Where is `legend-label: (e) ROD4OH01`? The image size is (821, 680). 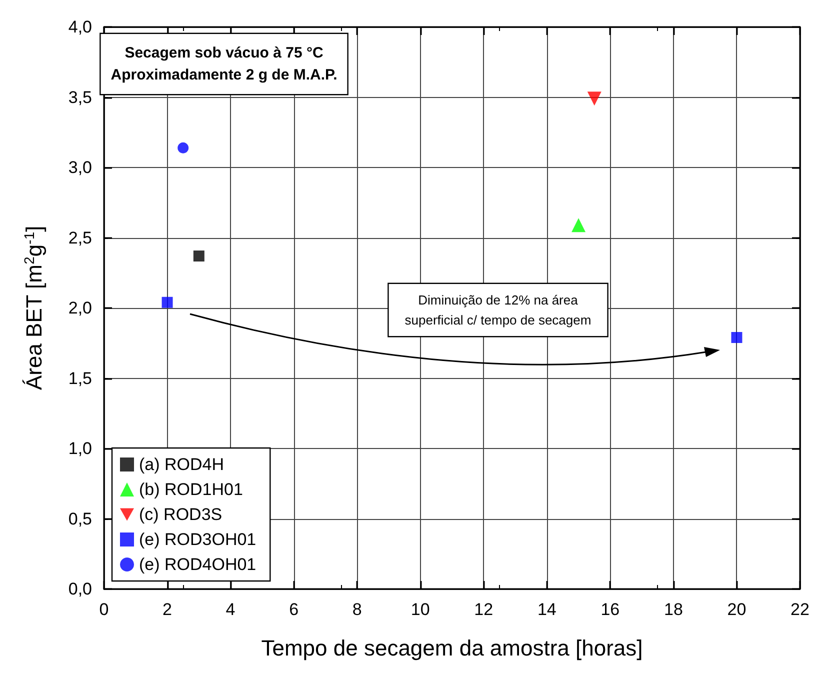
legend-label: (e) ROD4OH01 is located at coordinates (197, 564).